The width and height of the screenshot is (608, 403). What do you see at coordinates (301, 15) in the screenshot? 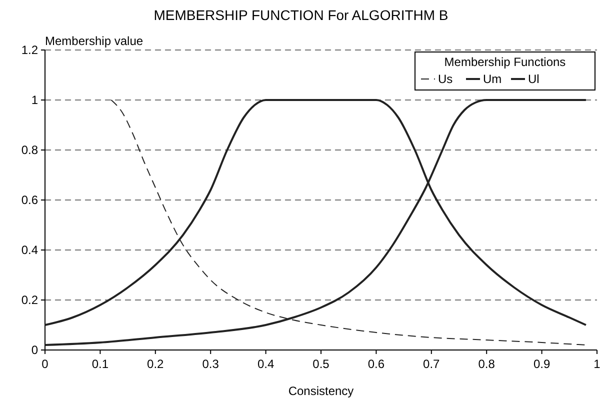
I see `chart-title: MEMBERSHIP FUNCTION For ALGORITHM B` at bounding box center [301, 15].